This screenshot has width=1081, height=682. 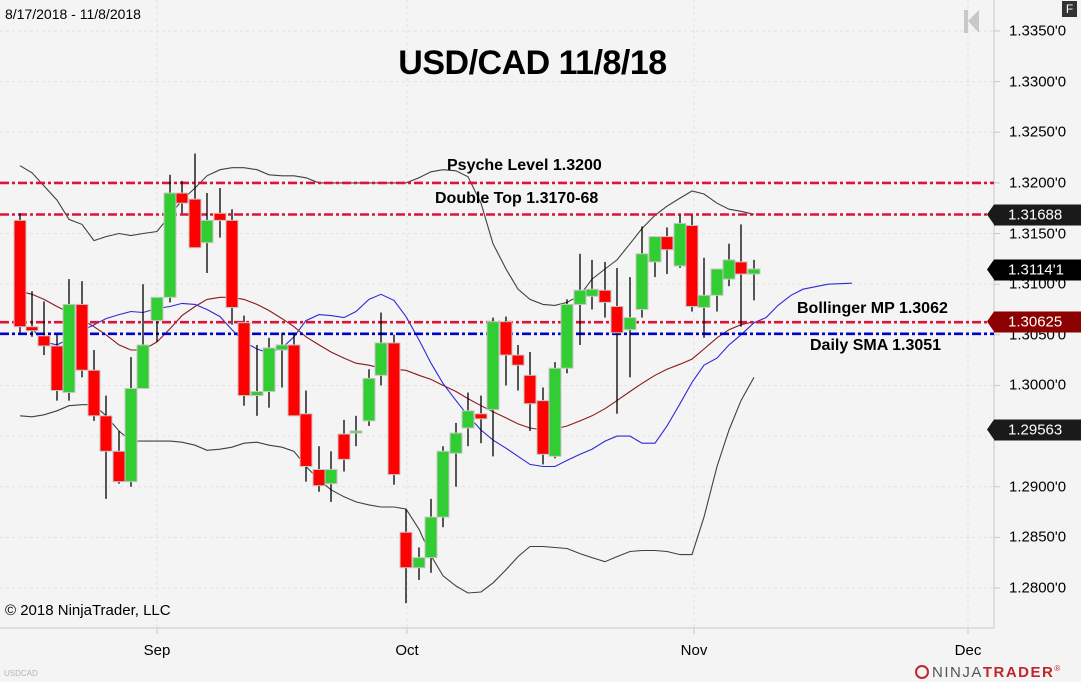 I want to click on copyright: © 2018 NinjaTrader, LLC, so click(x=88, y=610).